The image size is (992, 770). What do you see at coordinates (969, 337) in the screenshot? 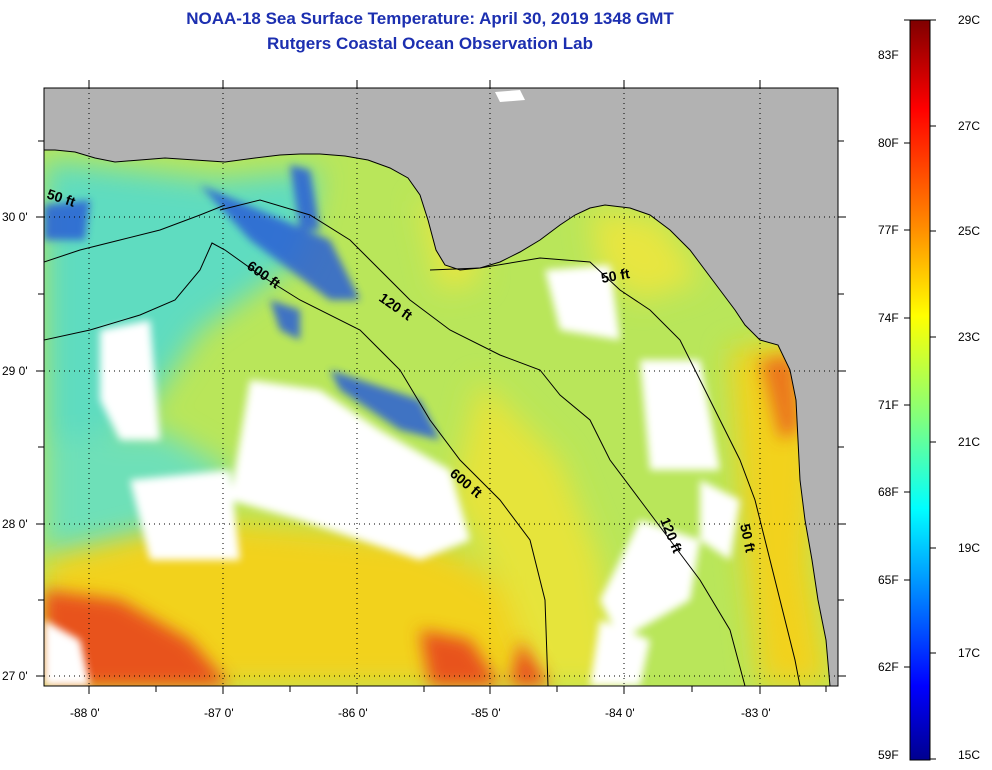
I see `colorbar-c-label: 23C` at bounding box center [969, 337].